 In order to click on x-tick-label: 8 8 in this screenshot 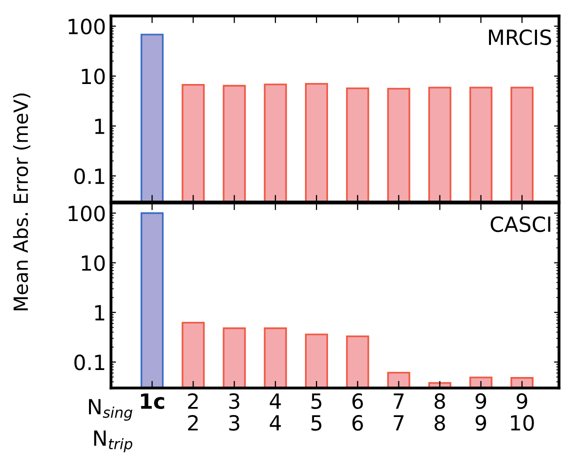, I will do `click(440, 412)`.